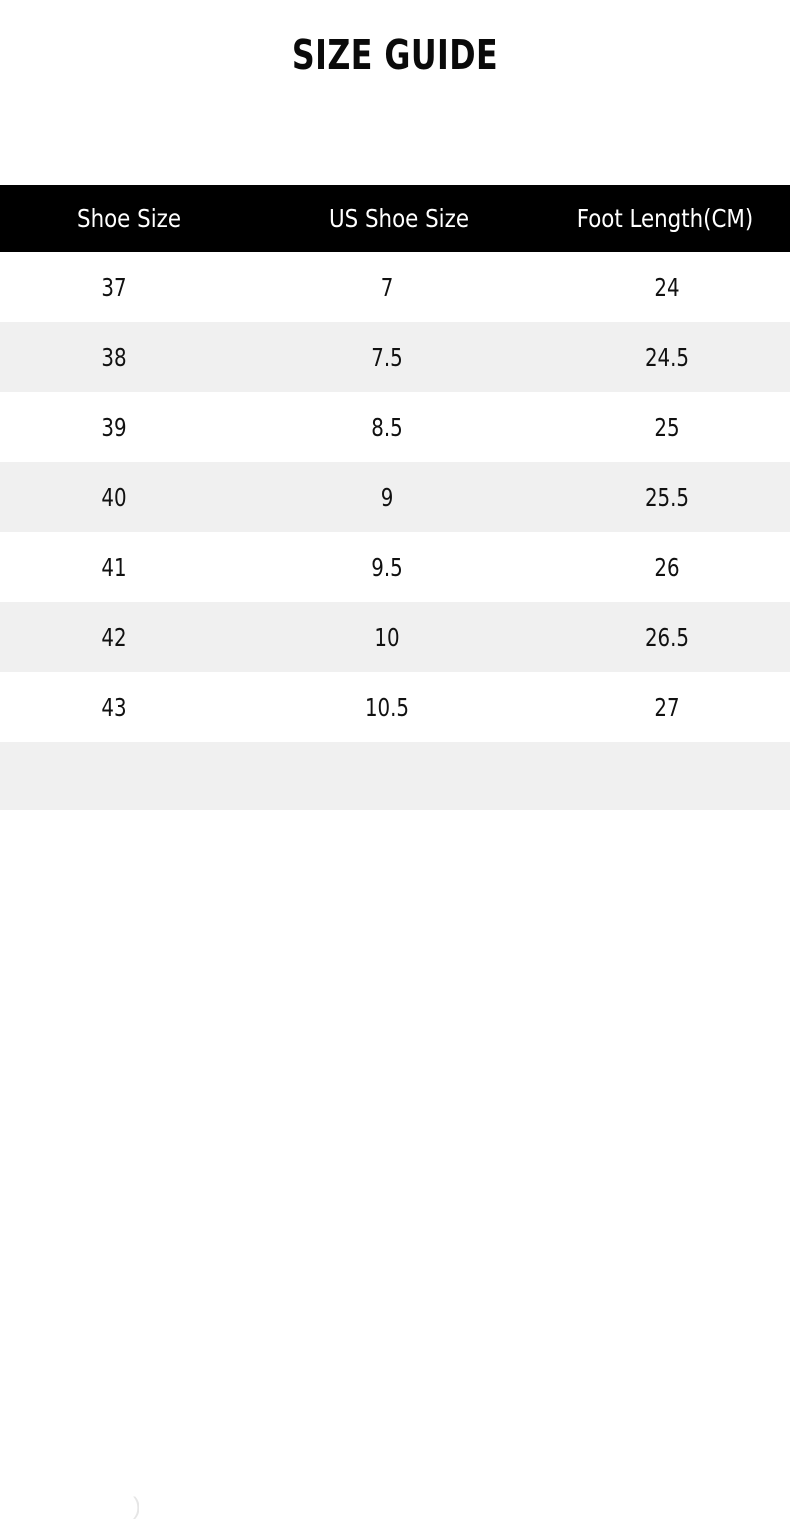 The height and width of the screenshot is (1520, 790). What do you see at coordinates (114, 357) in the screenshot?
I see `cell-shoe-size: 38` at bounding box center [114, 357].